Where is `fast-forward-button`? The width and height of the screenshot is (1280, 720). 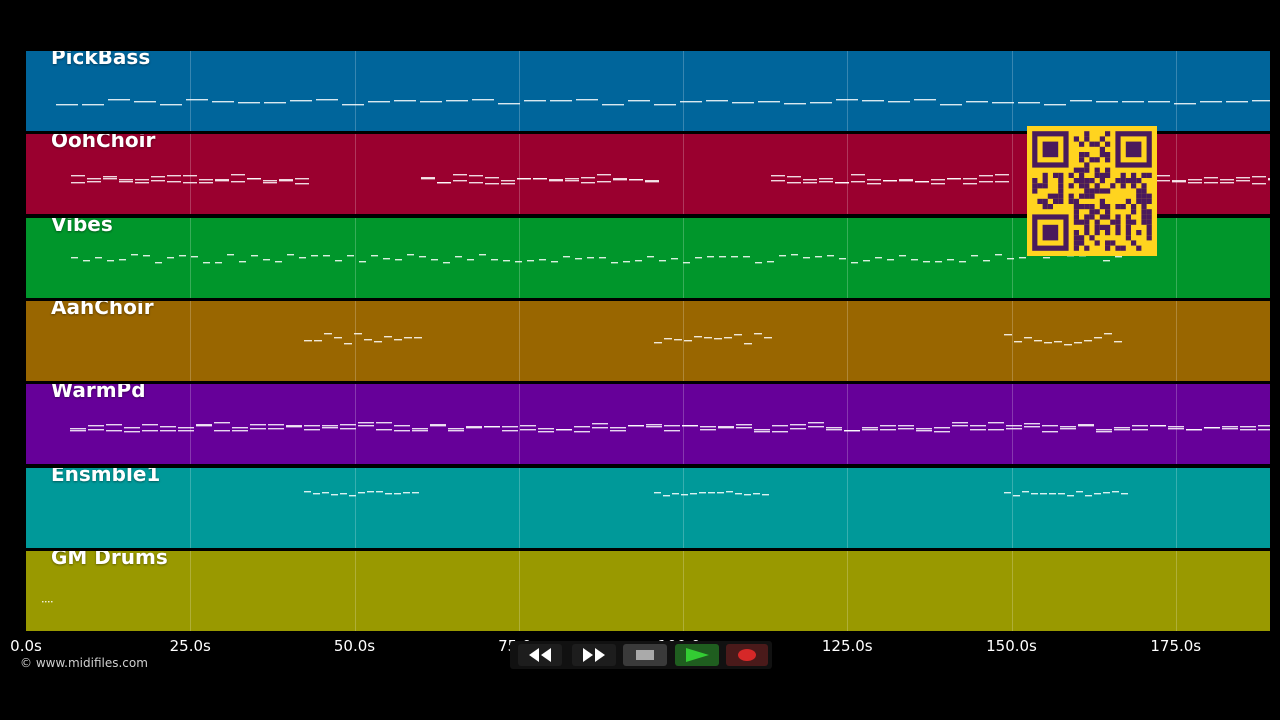 fast-forward-button is located at coordinates (594, 655).